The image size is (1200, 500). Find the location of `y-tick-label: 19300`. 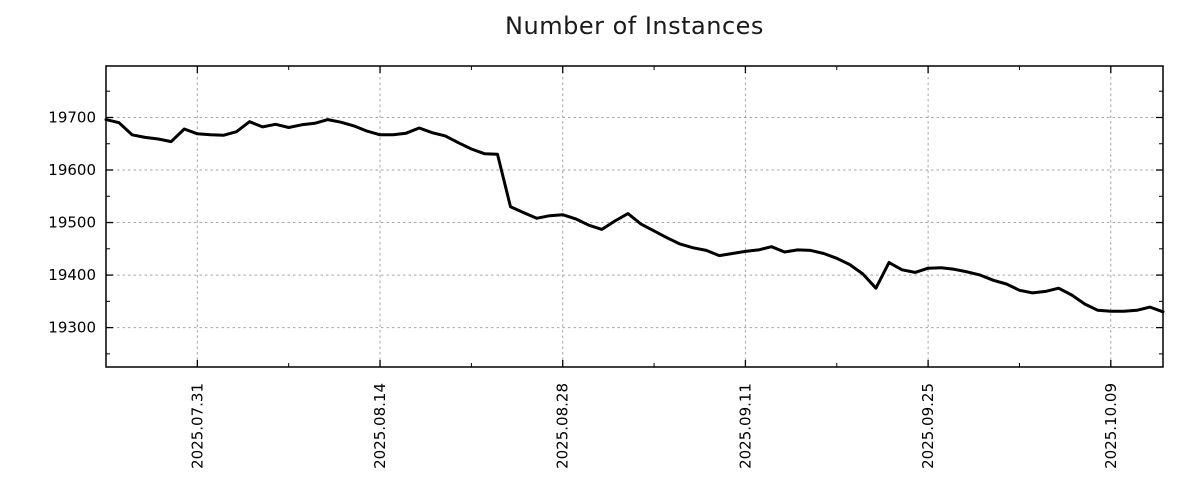

y-tick-label: 19300 is located at coordinates (72, 328).